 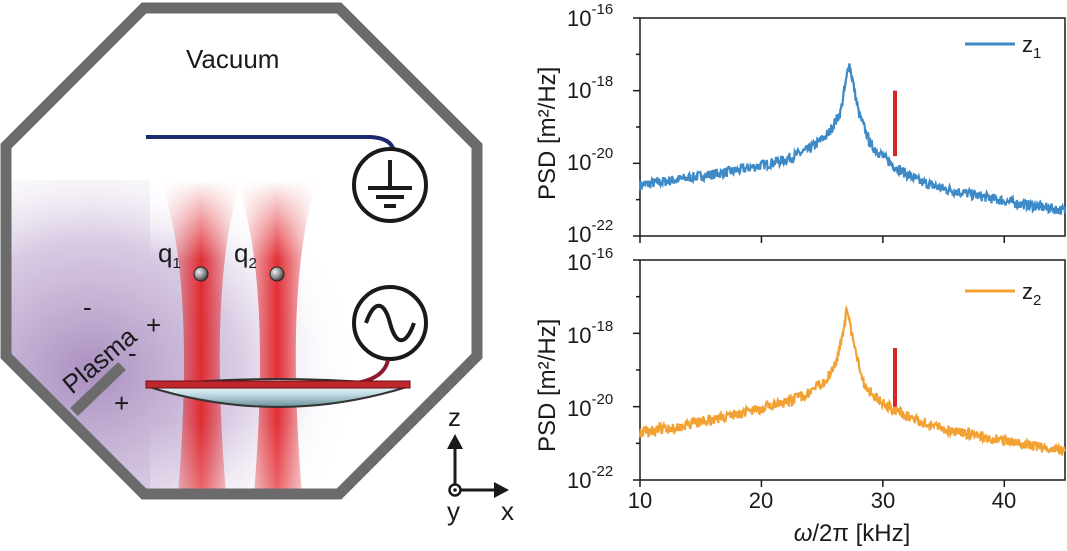 What do you see at coordinates (547, 133) in the screenshot?
I see `ylabel-top: PSD [m²/Hz]` at bounding box center [547, 133].